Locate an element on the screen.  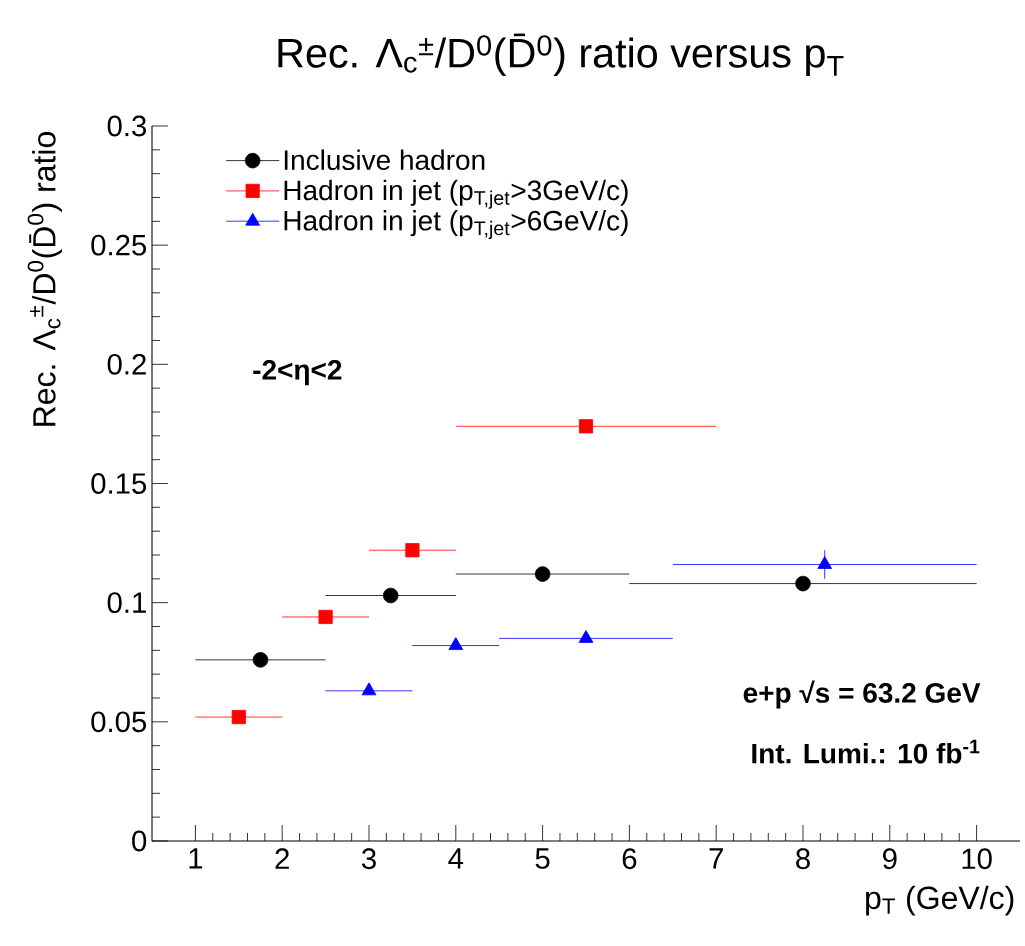
y-tick-label: 0.2 is located at coordinates (126, 364).